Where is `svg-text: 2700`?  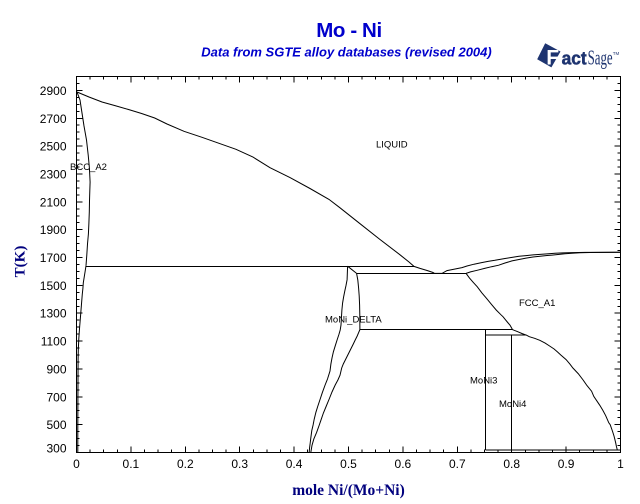
svg-text: 2700 is located at coordinates (53, 119).